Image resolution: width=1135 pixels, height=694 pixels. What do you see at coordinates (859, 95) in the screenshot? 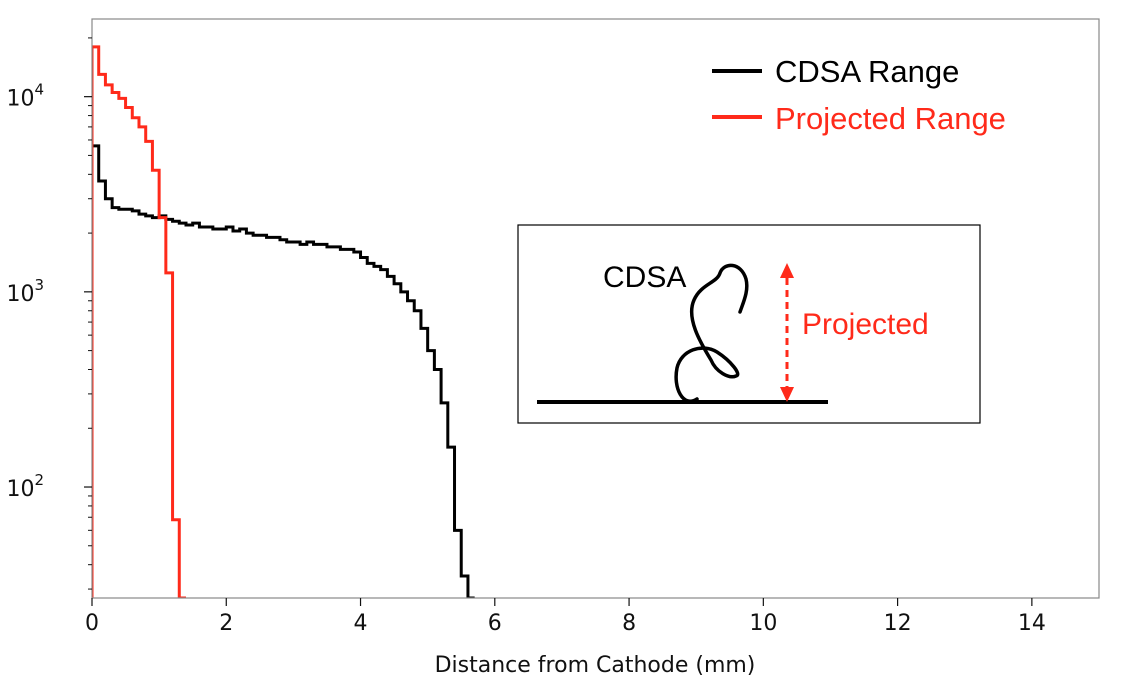
I see `legend: CDSA Range Projected Range` at bounding box center [859, 95].